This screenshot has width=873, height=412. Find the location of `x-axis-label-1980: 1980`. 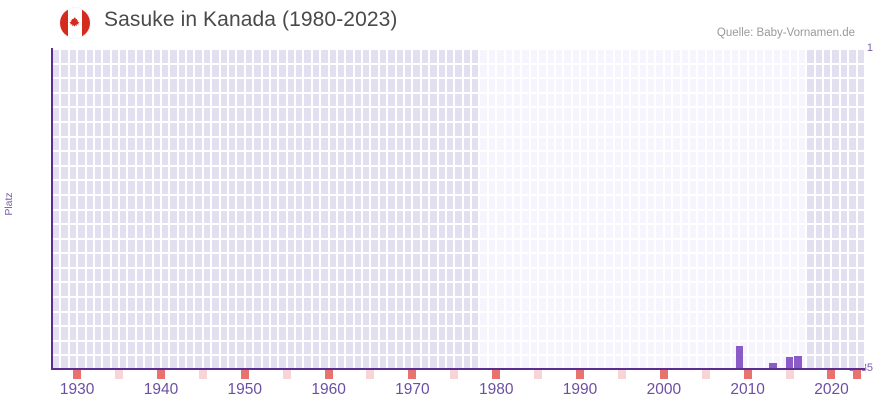

x-axis-label-1980: 1980 is located at coordinates (496, 389).